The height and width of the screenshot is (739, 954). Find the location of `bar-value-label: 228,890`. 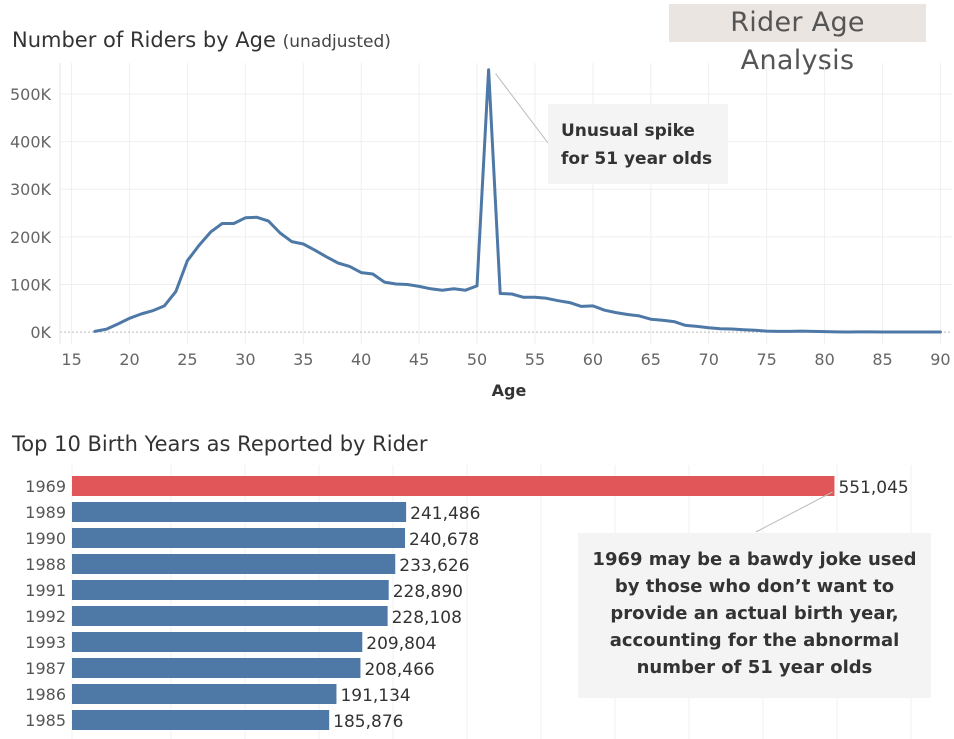

bar-value-label: 228,890 is located at coordinates (428, 592).